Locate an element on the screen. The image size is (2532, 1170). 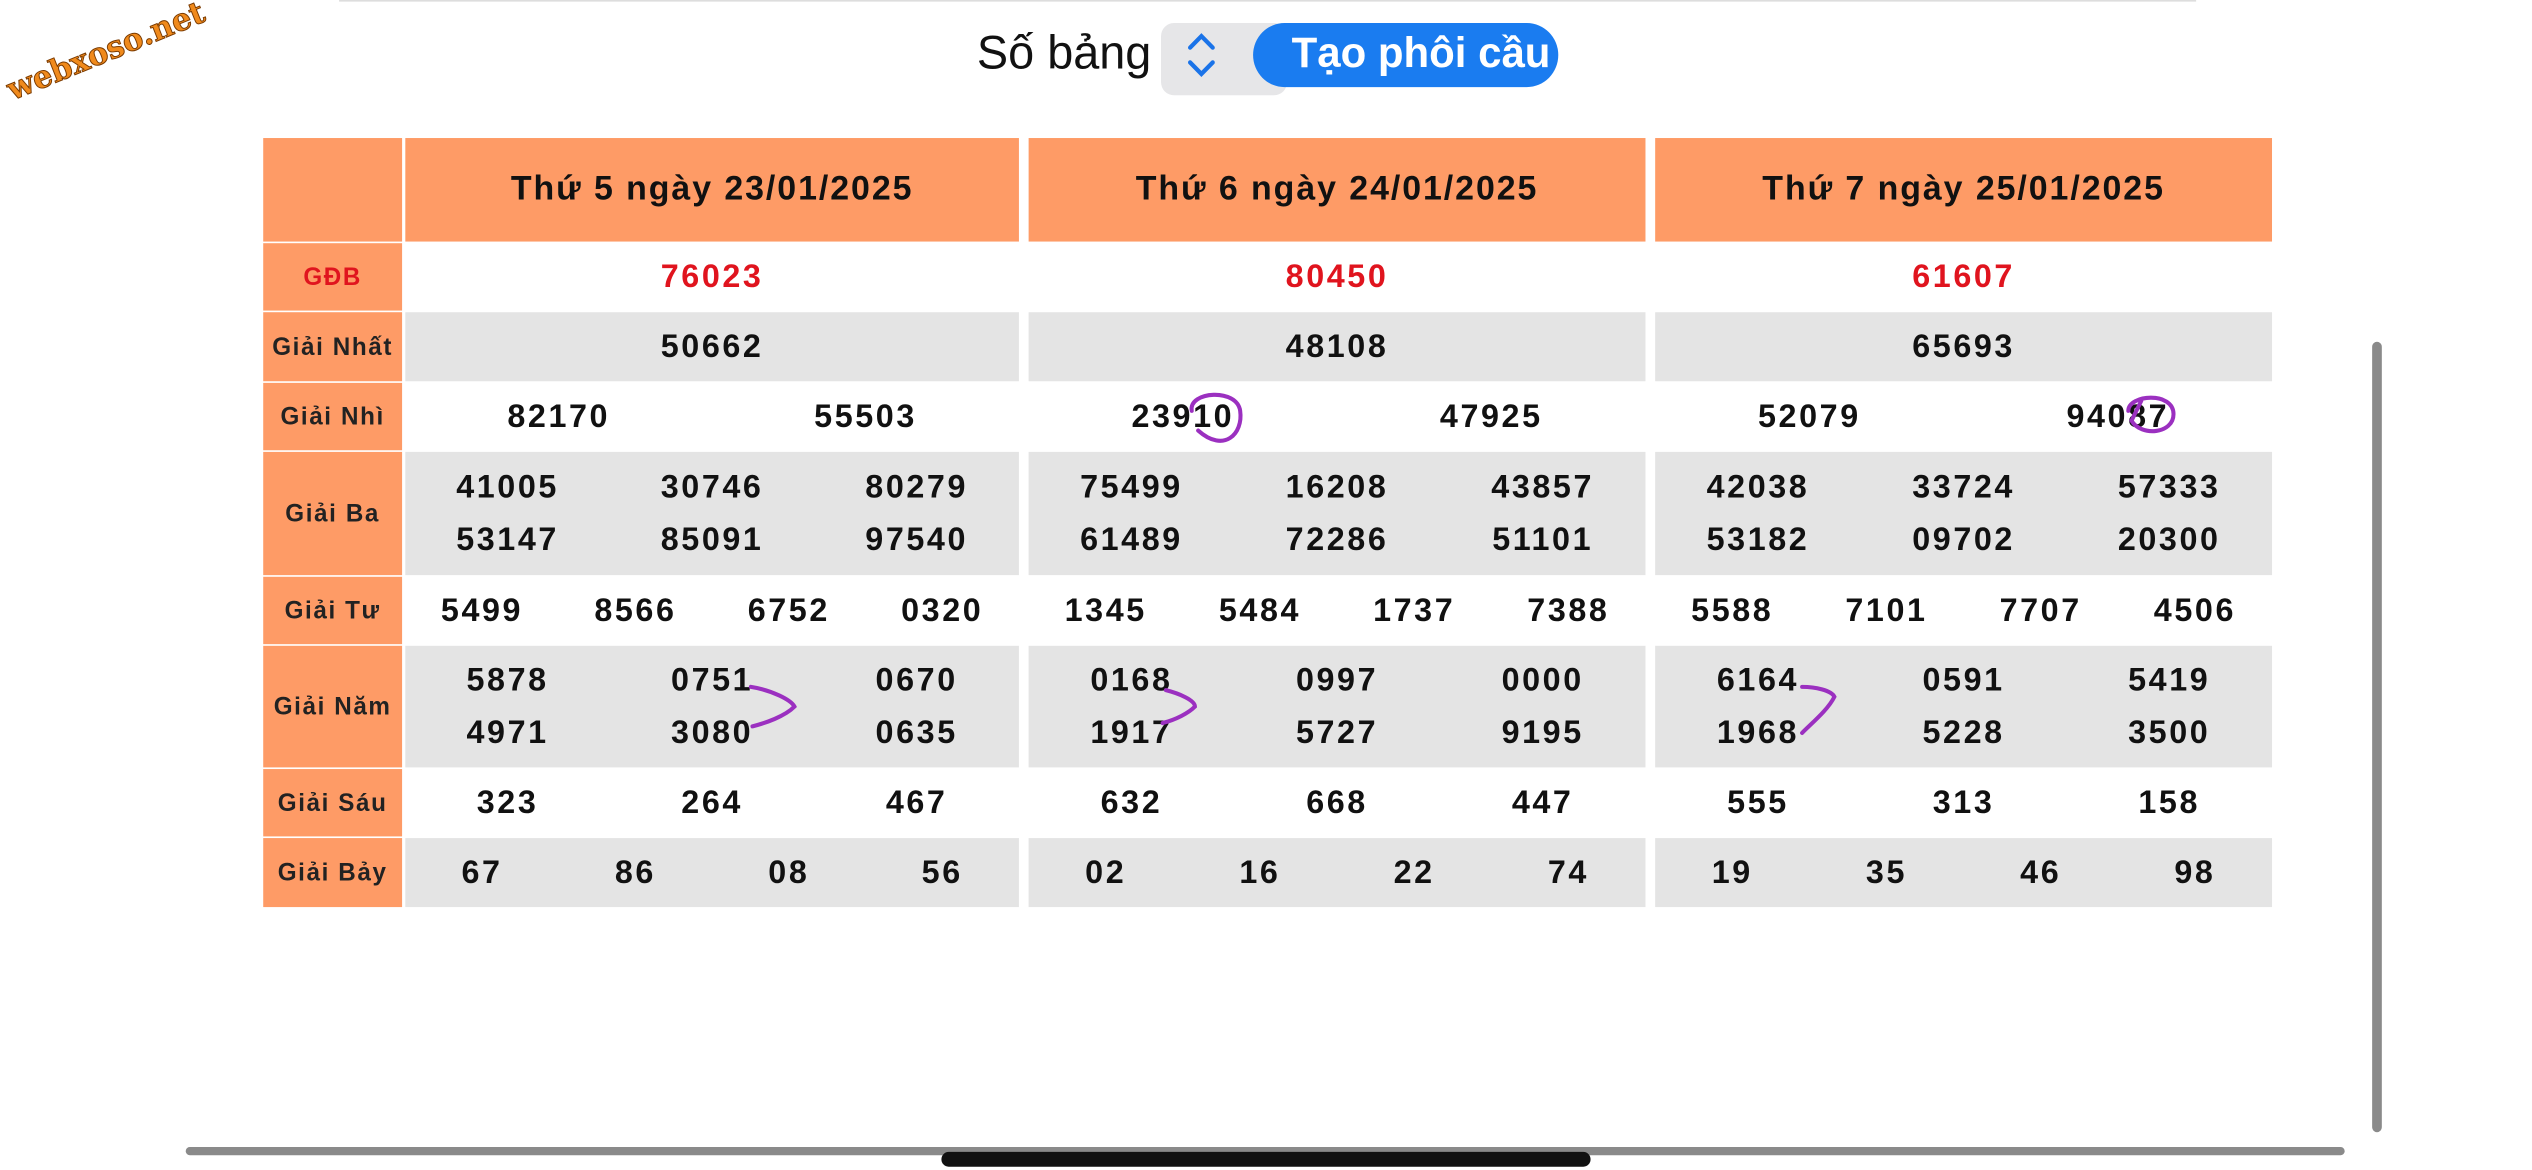
prize-number: 98 is located at coordinates (2194, 872).